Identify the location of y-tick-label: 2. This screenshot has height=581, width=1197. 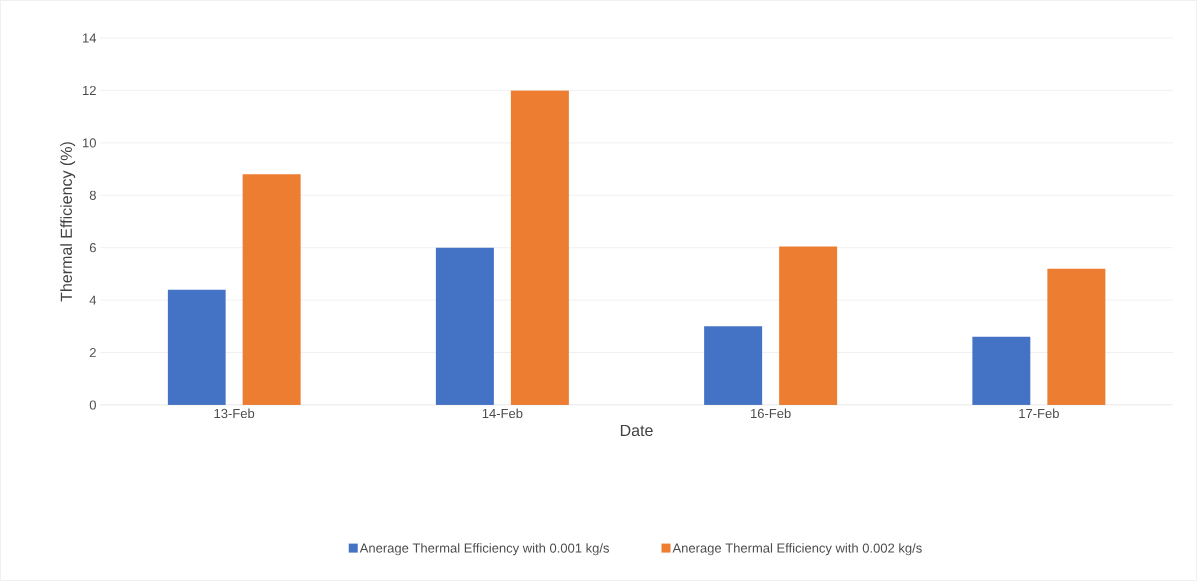
(92, 353).